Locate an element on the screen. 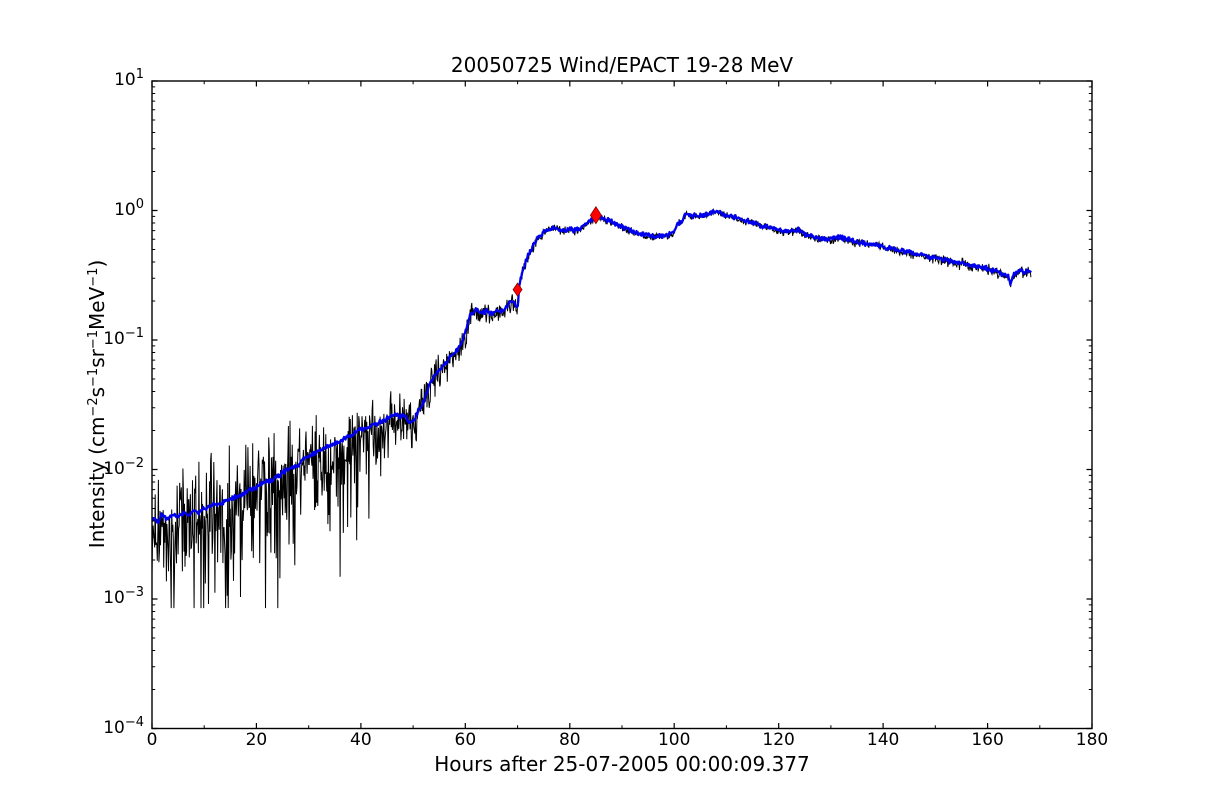  event-marker-diamond-event-peak is located at coordinates (595, 215).